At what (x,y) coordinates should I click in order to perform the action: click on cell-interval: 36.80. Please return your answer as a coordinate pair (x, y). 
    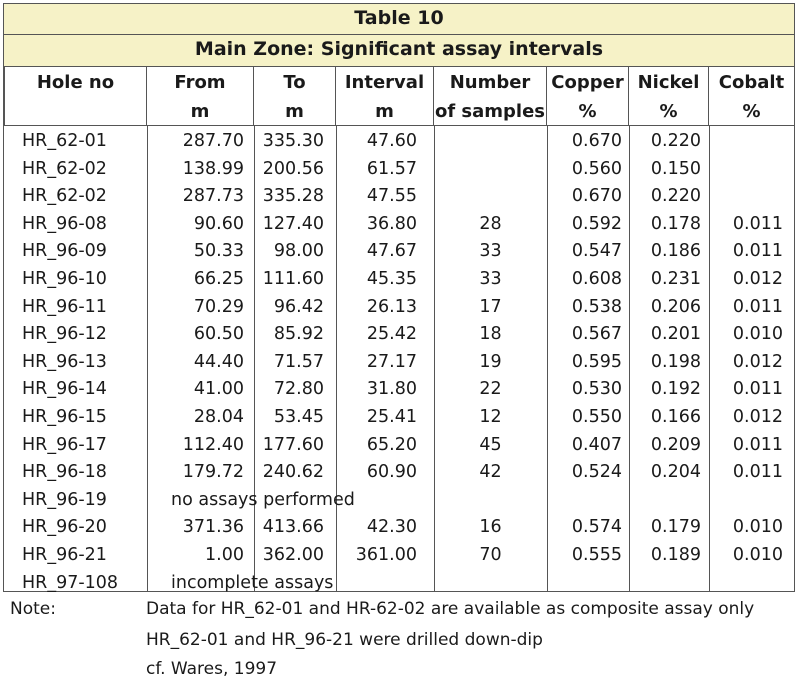
    Looking at the image, I should click on (391, 223).